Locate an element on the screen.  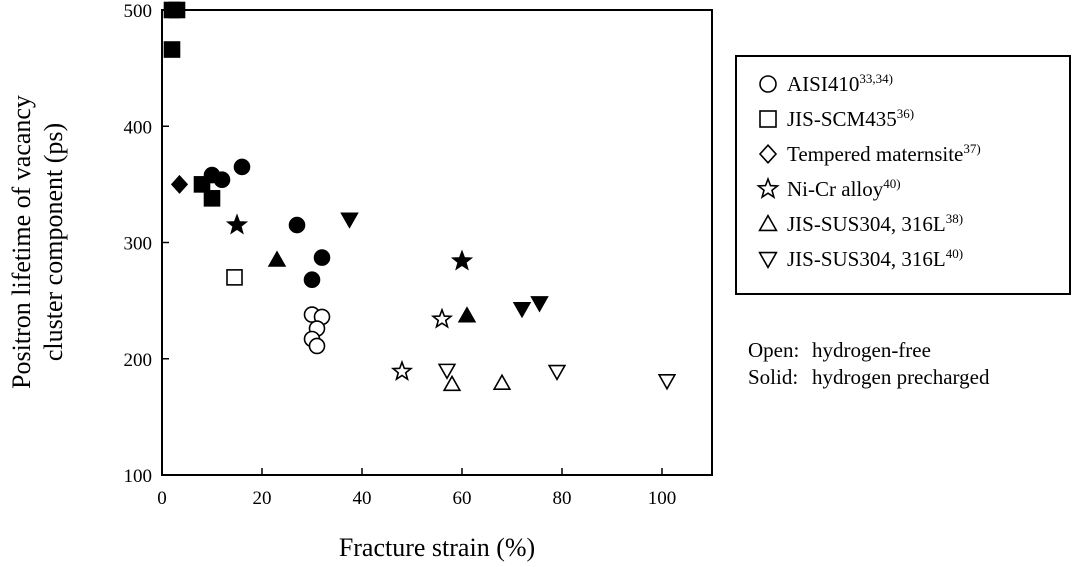
legend-reference: 38) is located at coordinates (954, 218).